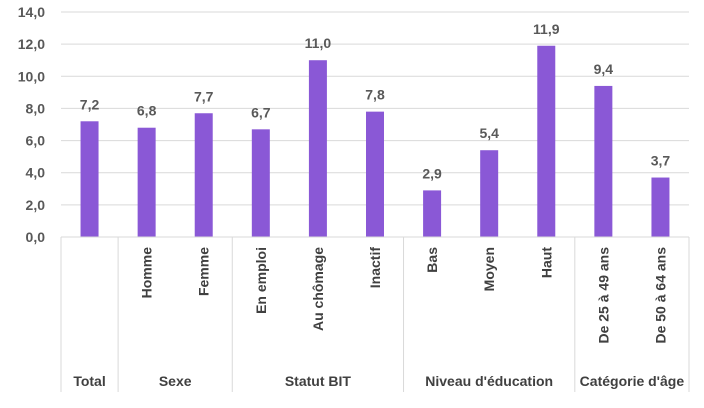  What do you see at coordinates (204, 271) in the screenshot?
I see `category-label: Femme` at bounding box center [204, 271].